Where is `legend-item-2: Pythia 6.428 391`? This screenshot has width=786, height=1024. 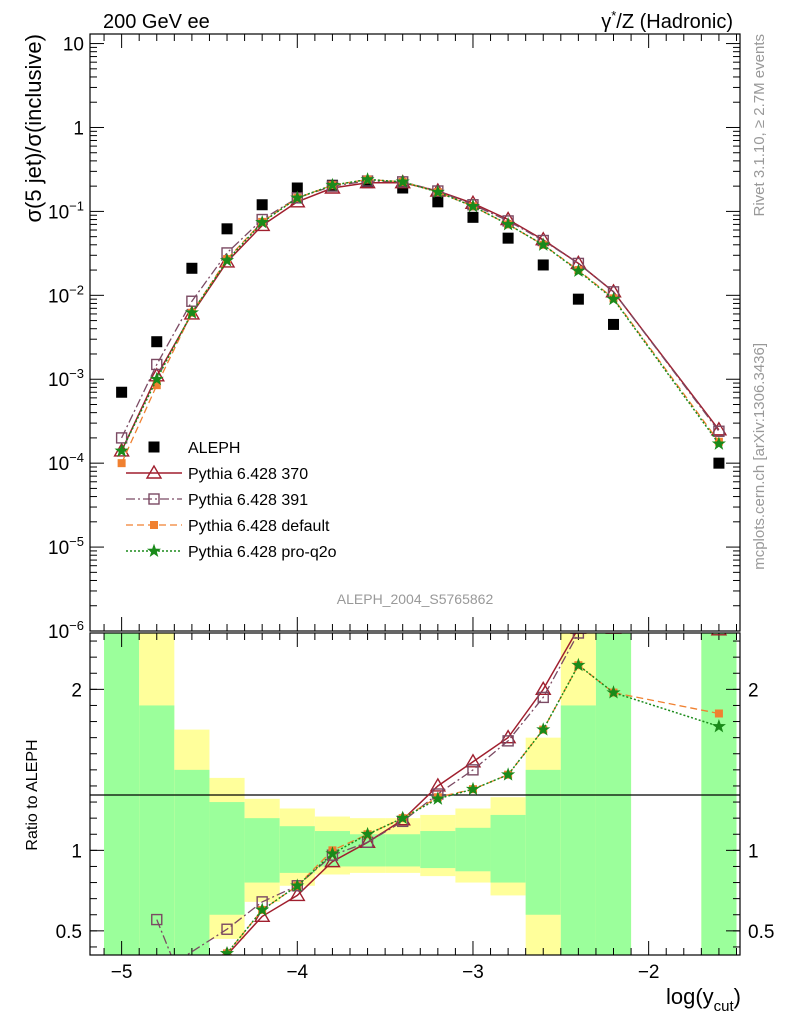 legend-item-2: Pythia 6.428 391 is located at coordinates (217, 500).